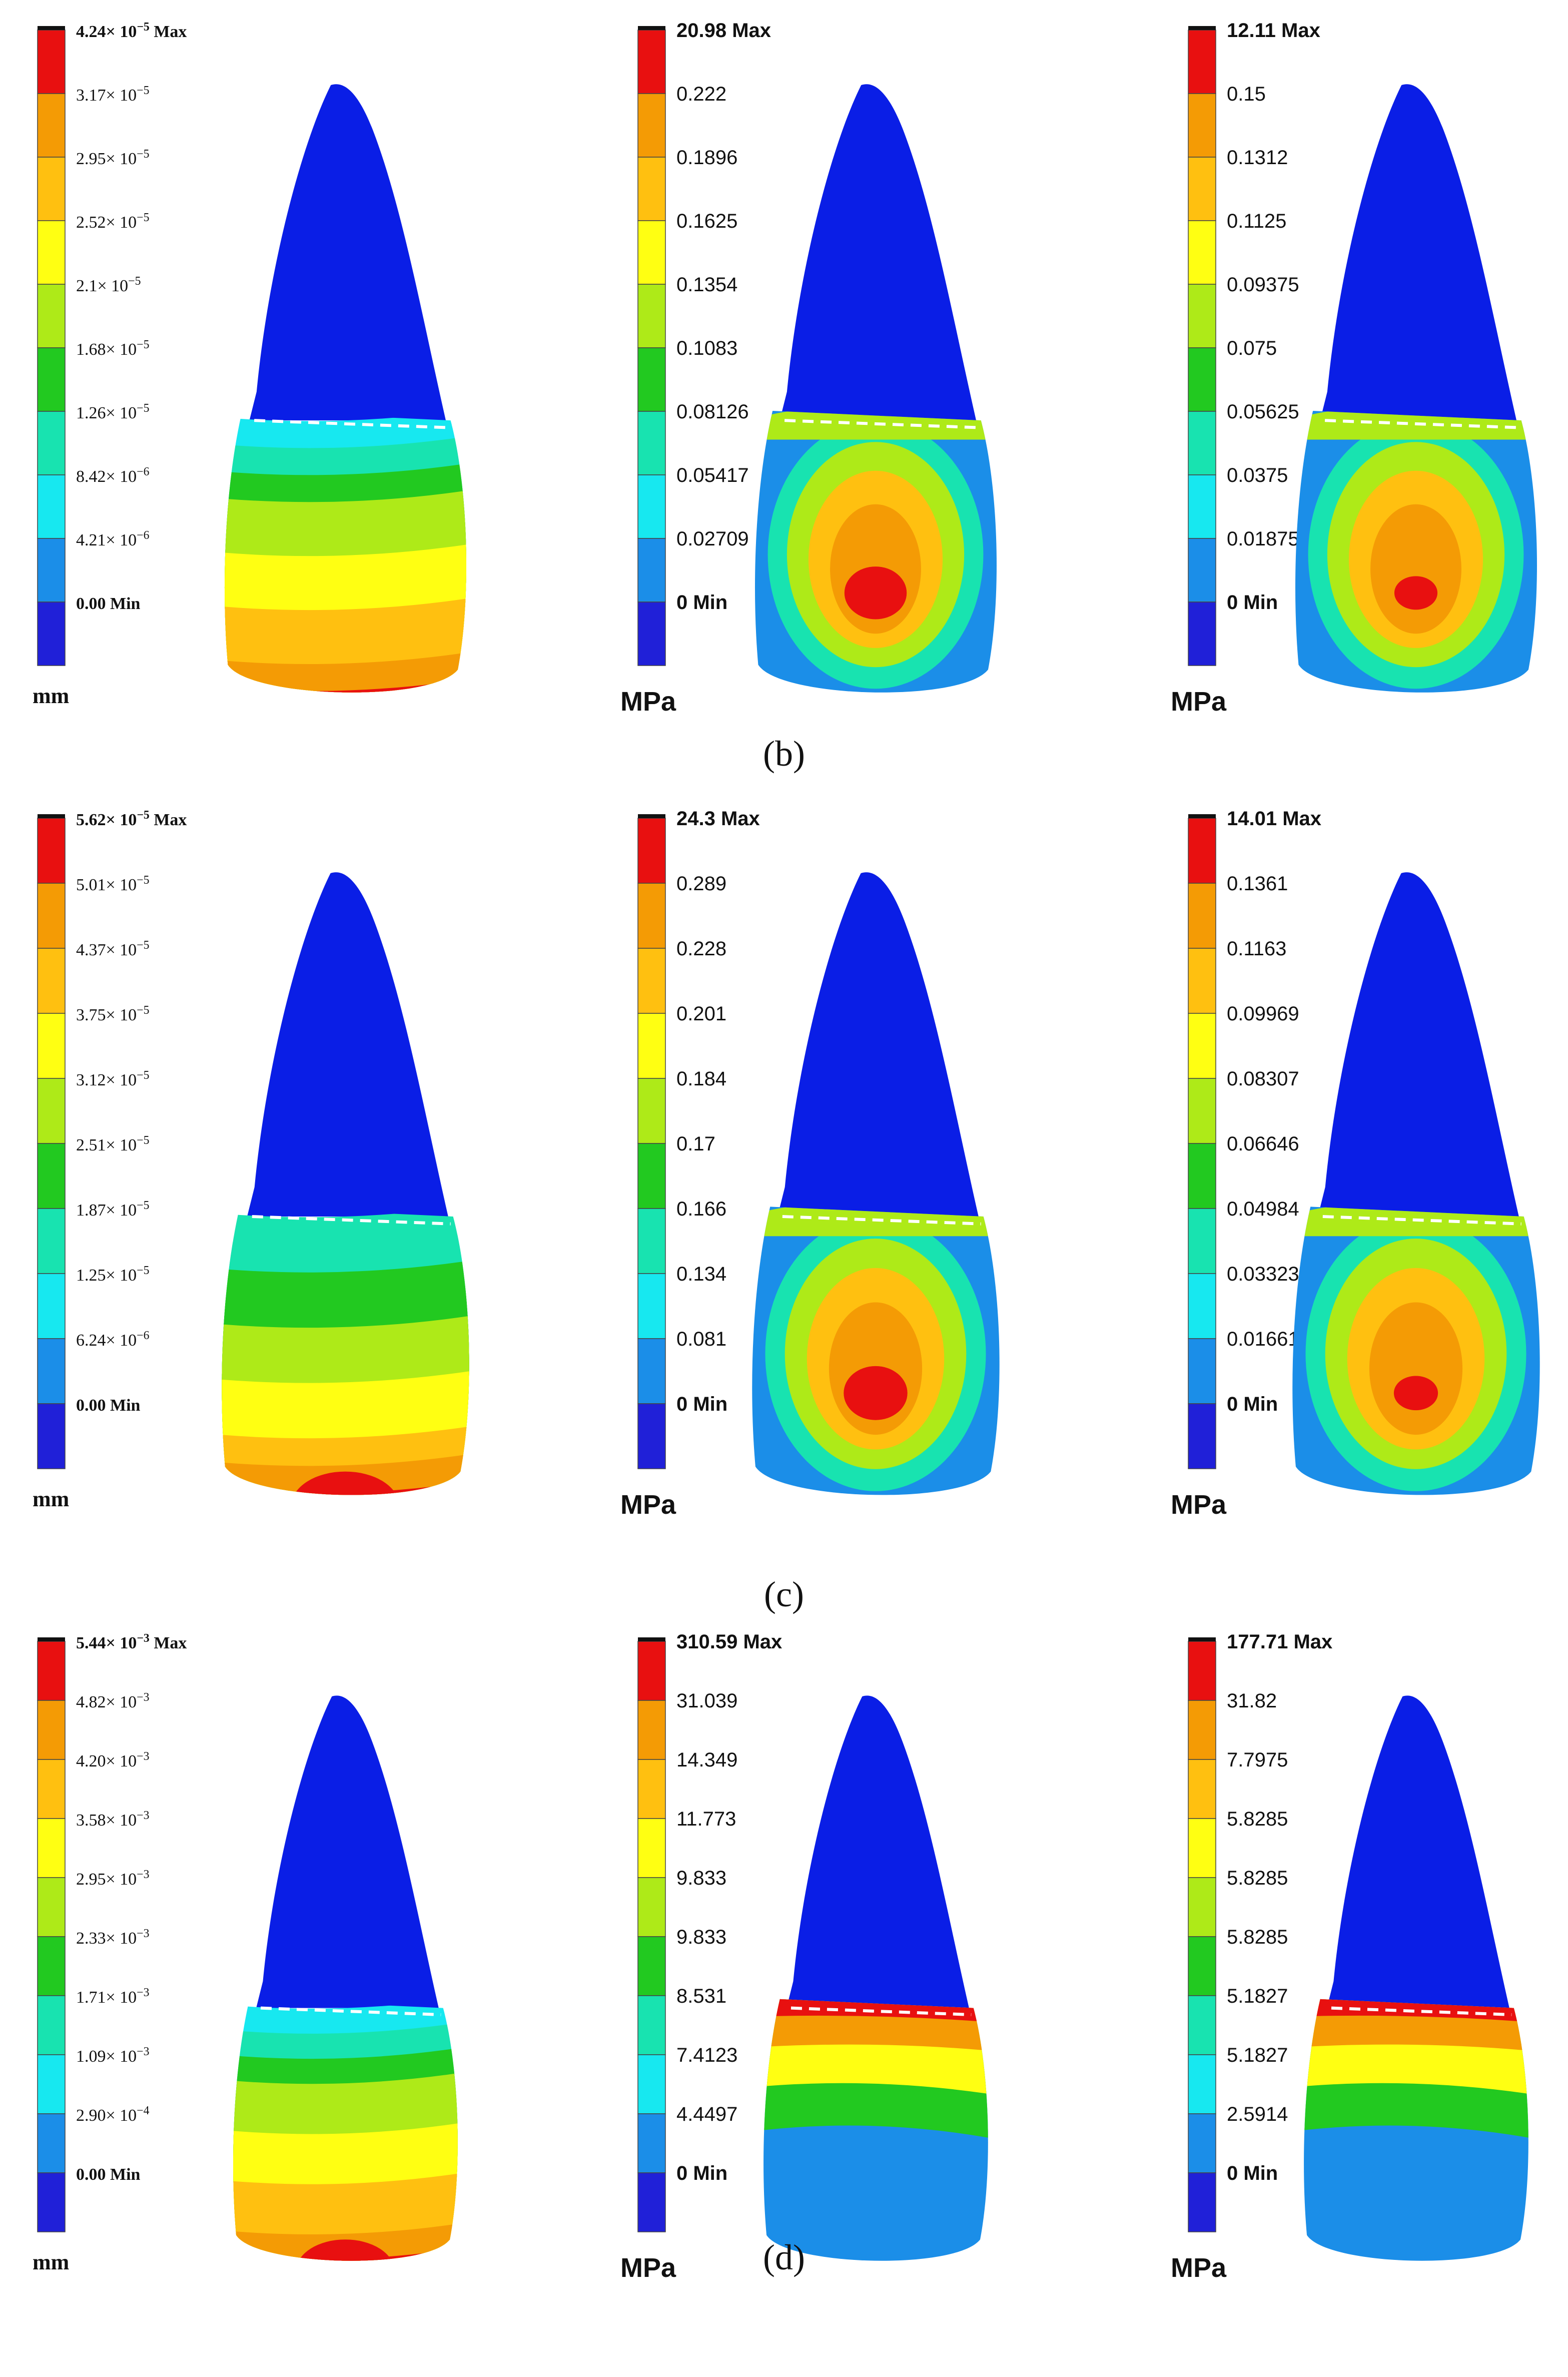  What do you see at coordinates (108, 285) in the screenshot?
I see `legend-tick-label: 2.1× 10⁻⁵` at bounding box center [108, 285].